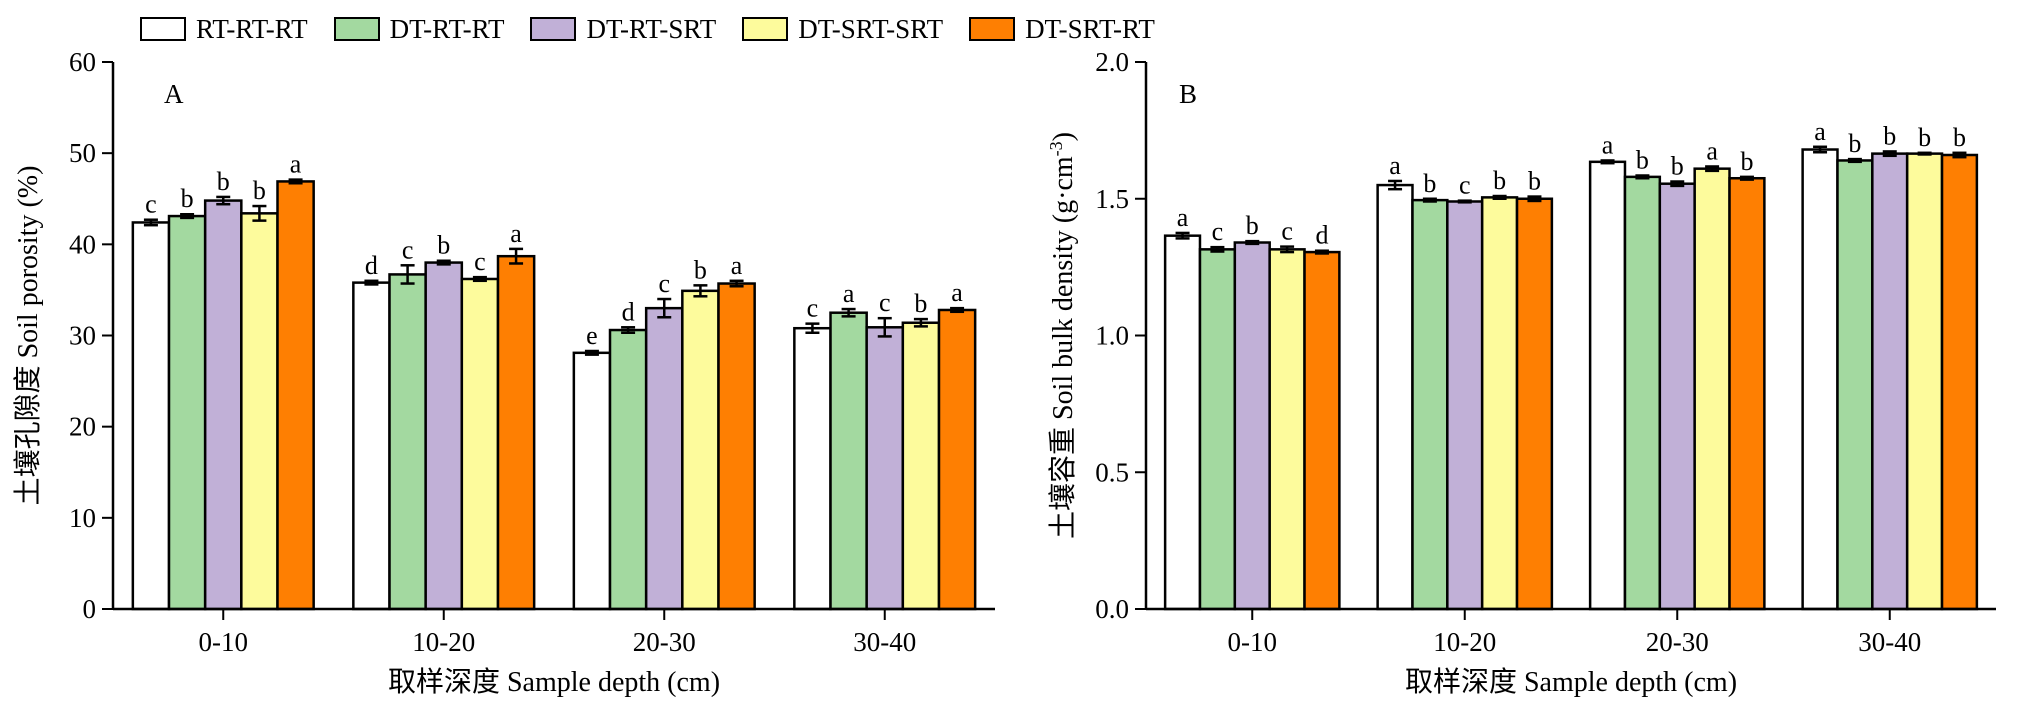  I want to click on x-tick-label: 10-20, so click(443, 642).